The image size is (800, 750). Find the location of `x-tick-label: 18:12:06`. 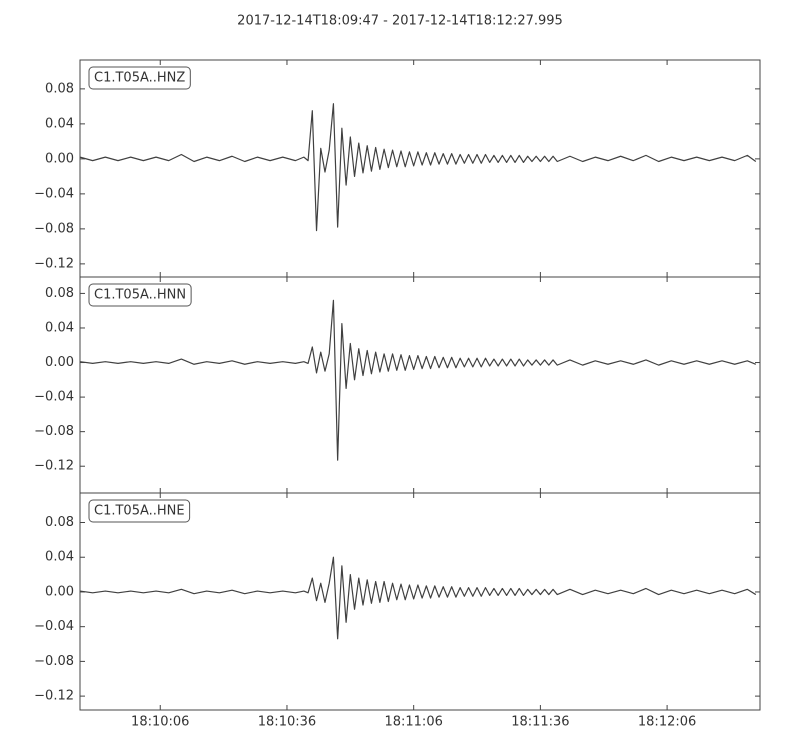

x-tick-label: 18:12:06 is located at coordinates (667, 722).